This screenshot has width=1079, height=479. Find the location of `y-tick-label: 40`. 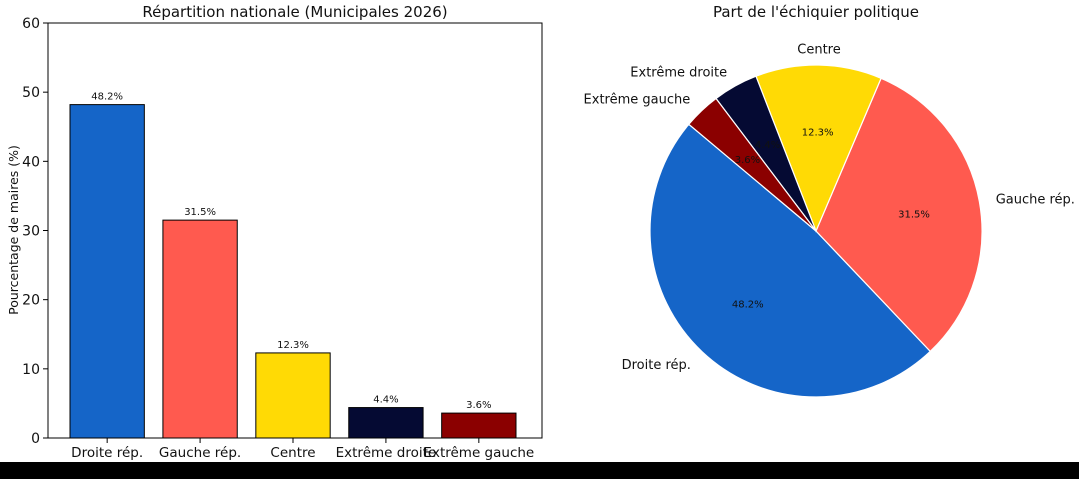

y-tick-label: 40 is located at coordinates (31, 162).